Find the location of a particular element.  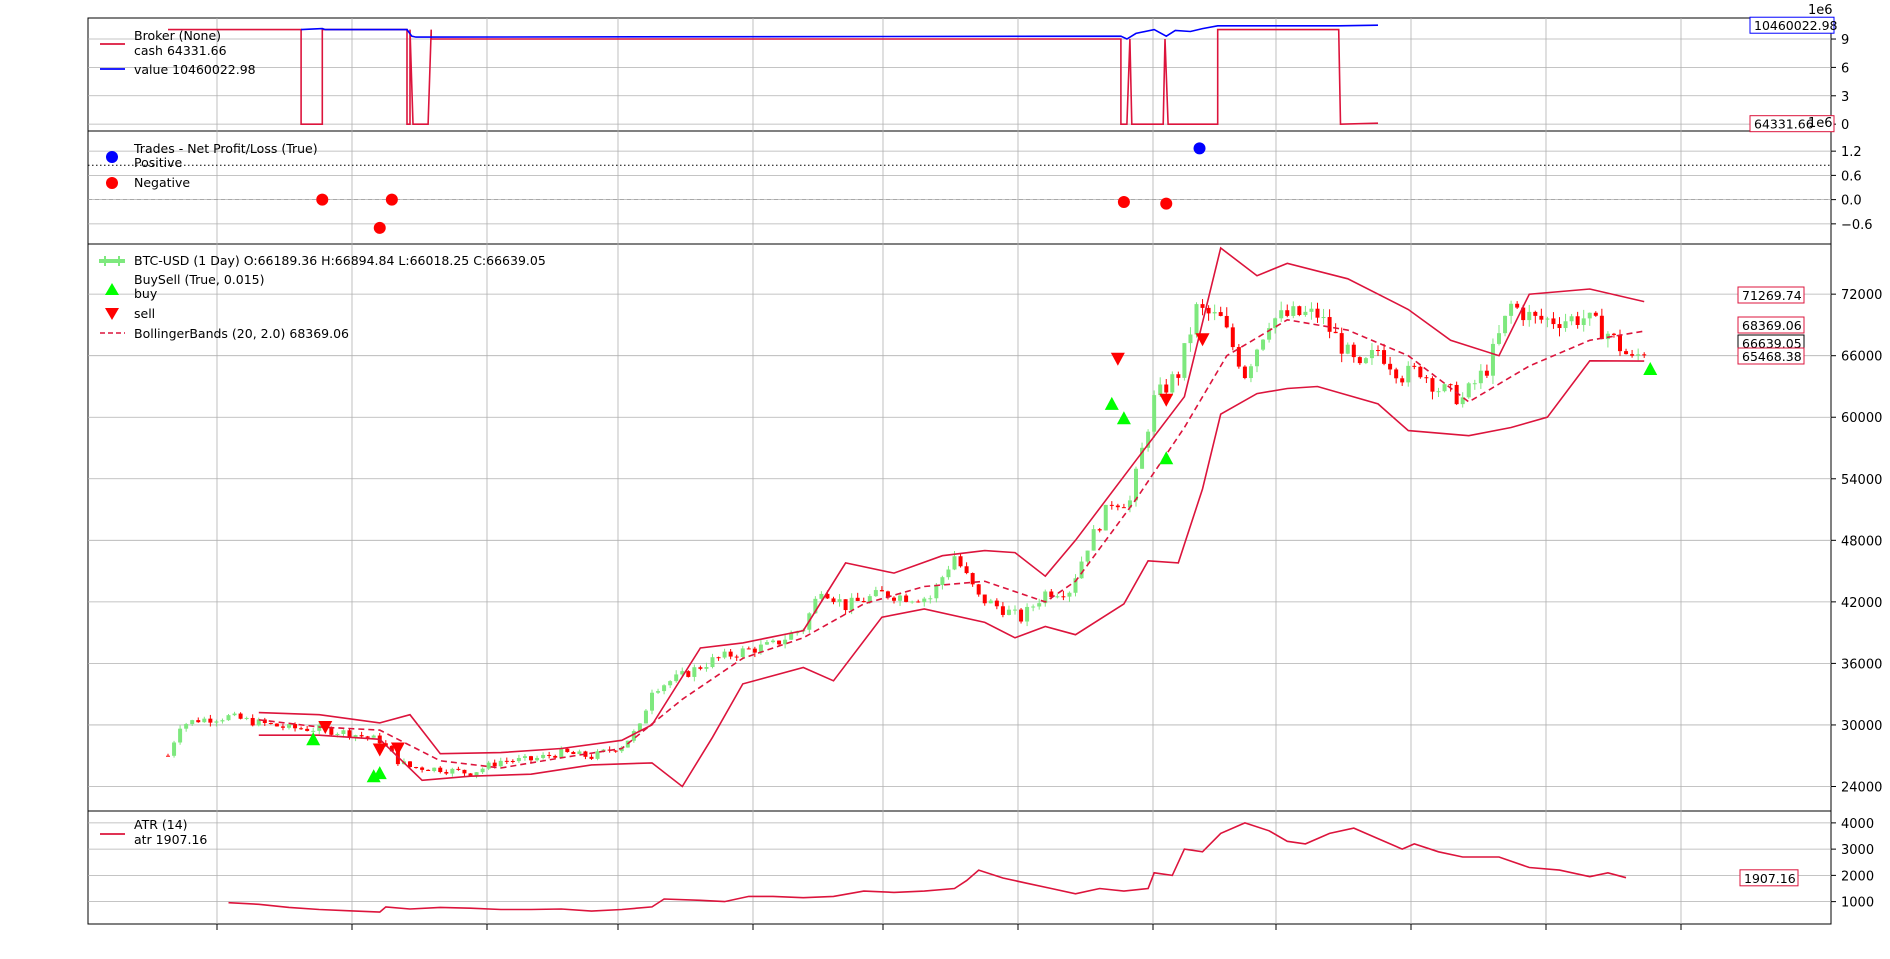

y-tick-label: 60000 is located at coordinates (1861, 418).